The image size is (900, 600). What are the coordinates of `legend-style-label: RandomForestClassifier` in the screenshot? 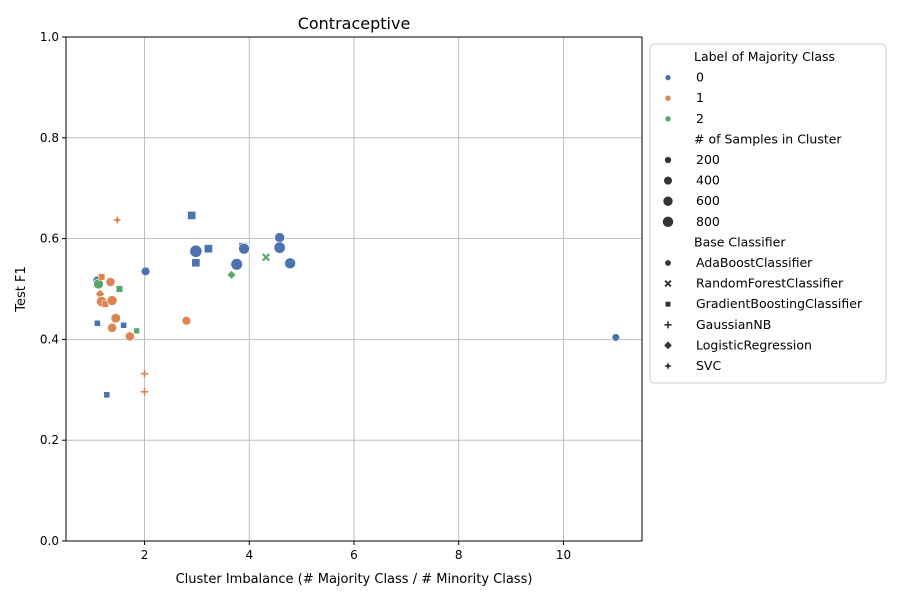 It's located at (770, 283).